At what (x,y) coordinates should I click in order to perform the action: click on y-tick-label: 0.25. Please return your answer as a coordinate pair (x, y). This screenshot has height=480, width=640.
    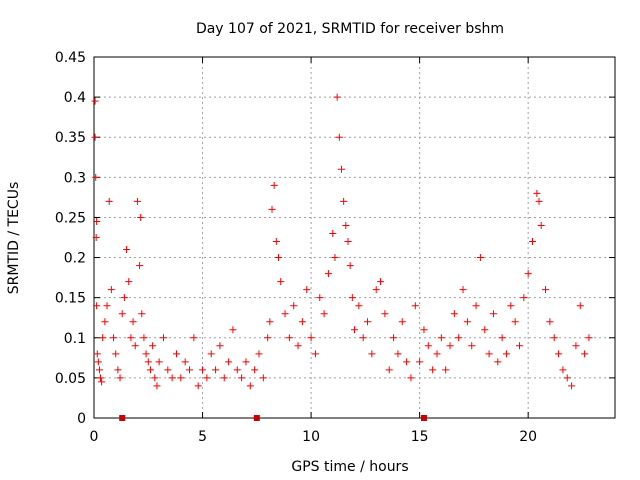
    Looking at the image, I should click on (70, 218).